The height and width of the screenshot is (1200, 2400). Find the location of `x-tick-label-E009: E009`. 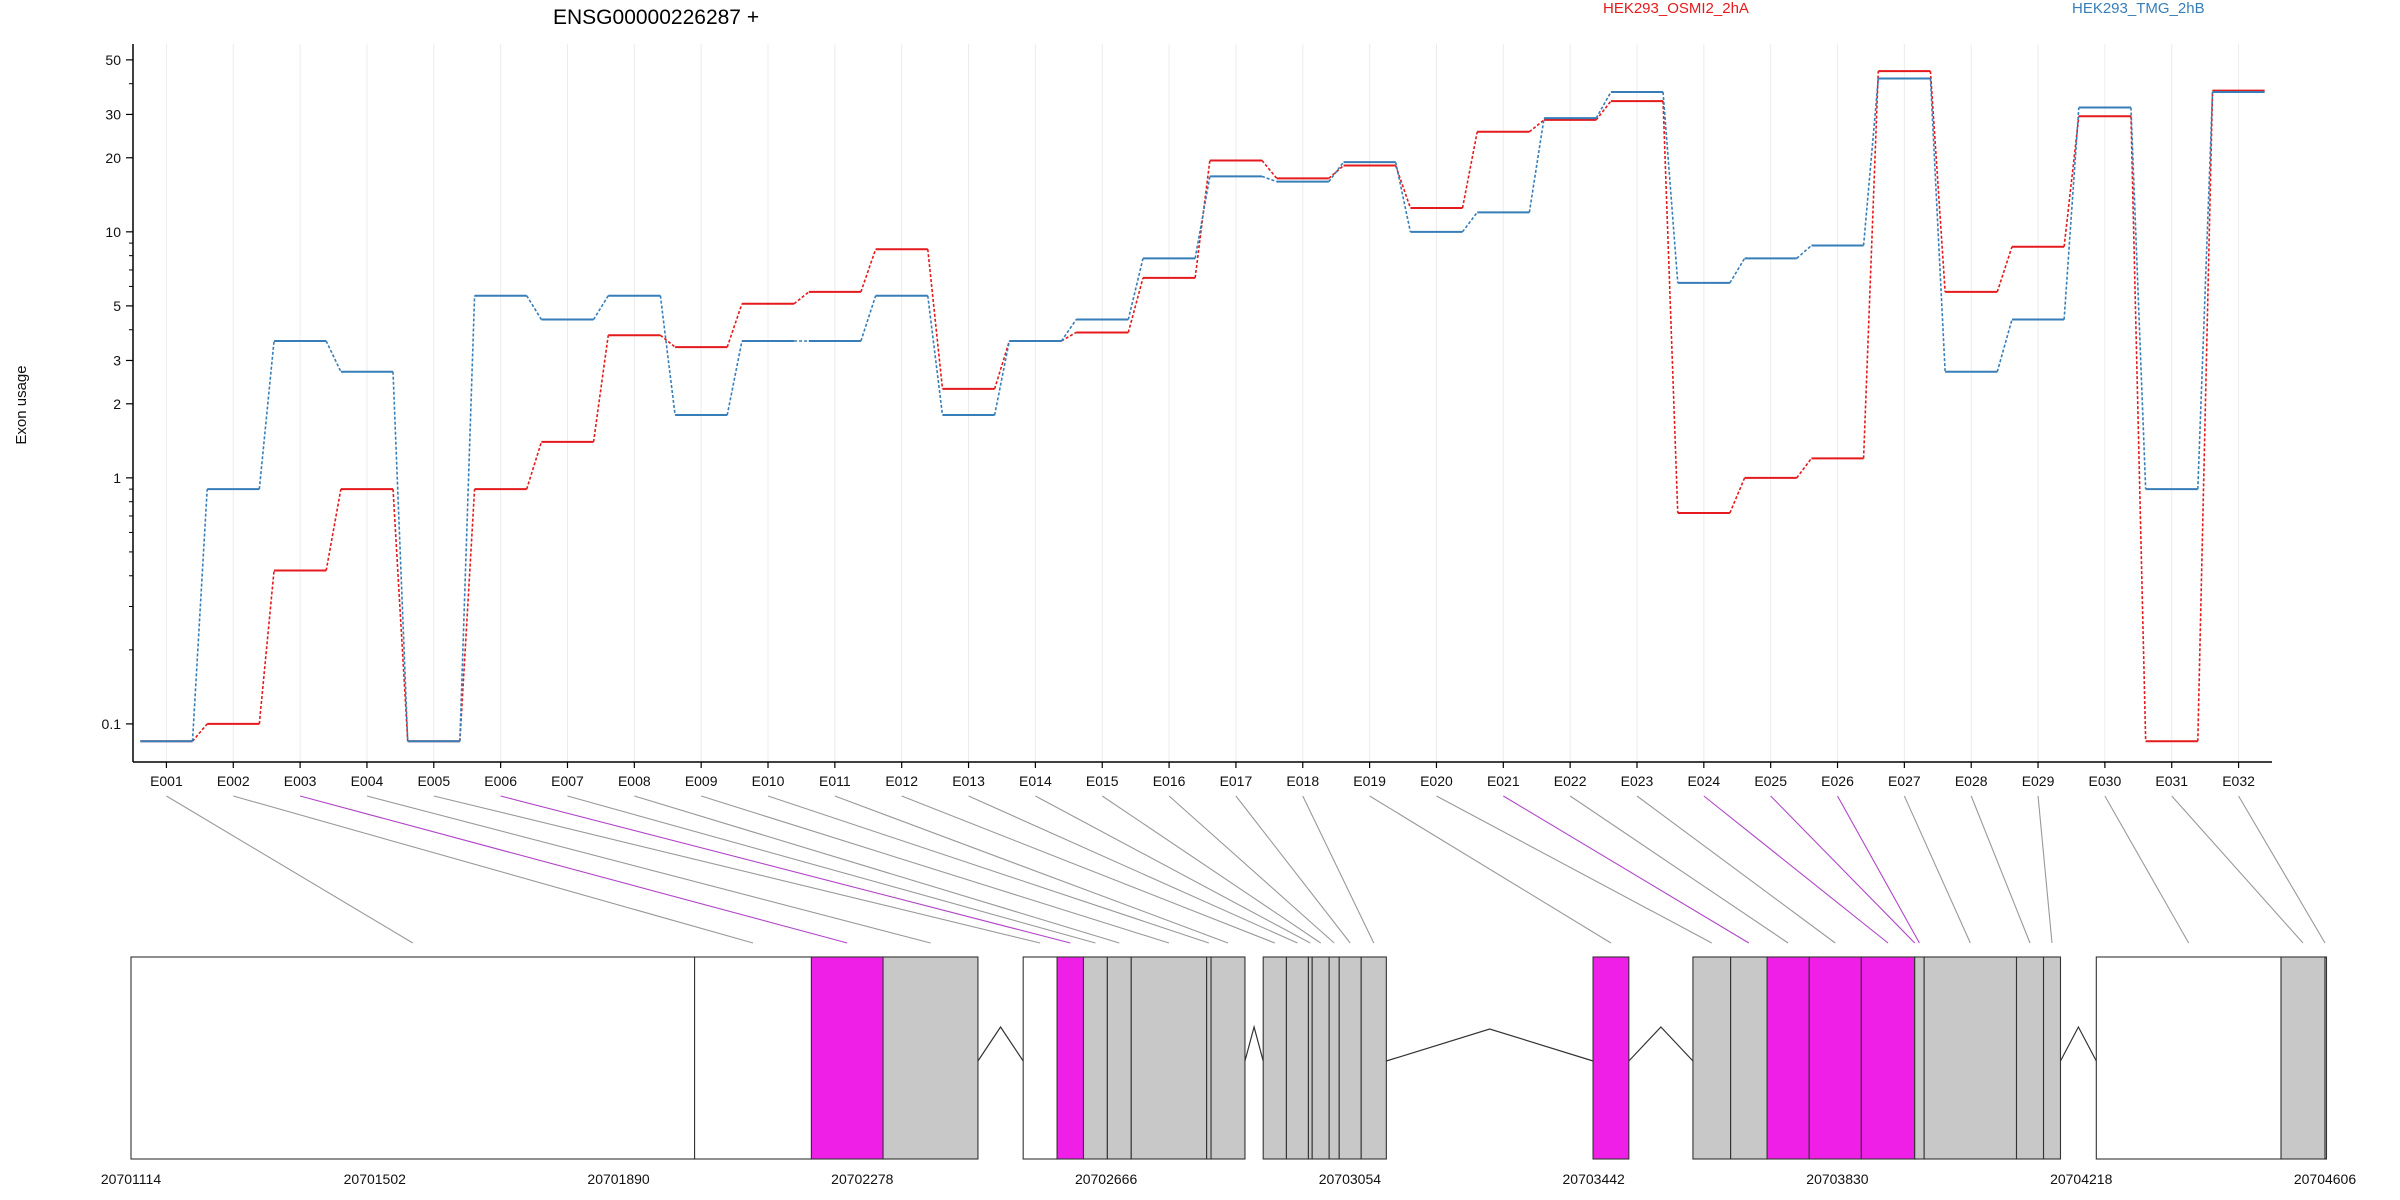

x-tick-label-E009: E009 is located at coordinates (701, 781).